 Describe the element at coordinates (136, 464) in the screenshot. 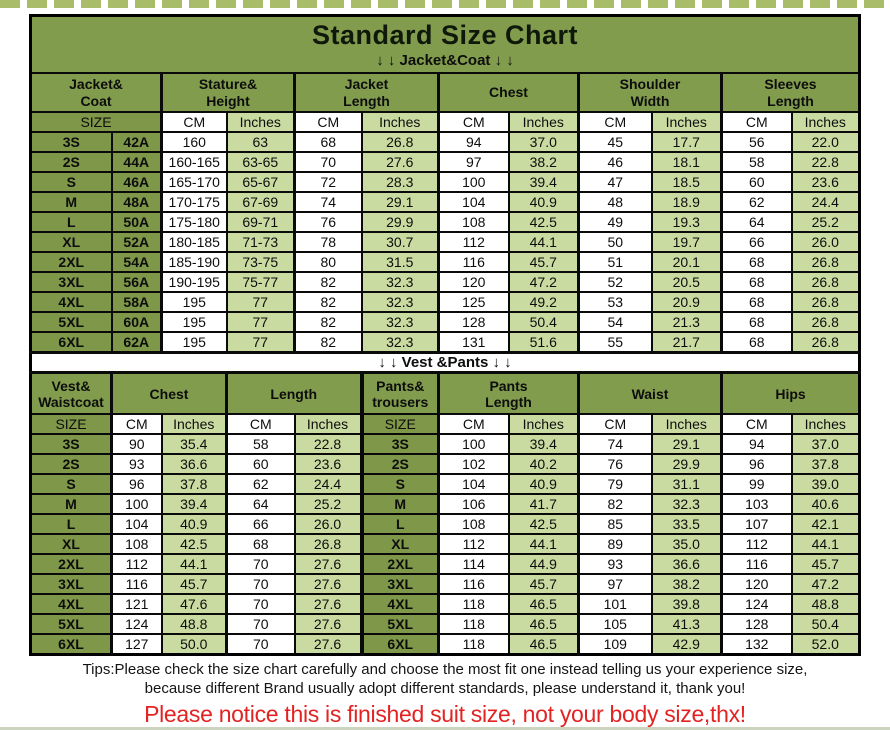

I see `cm-value-cell: 93` at that location.